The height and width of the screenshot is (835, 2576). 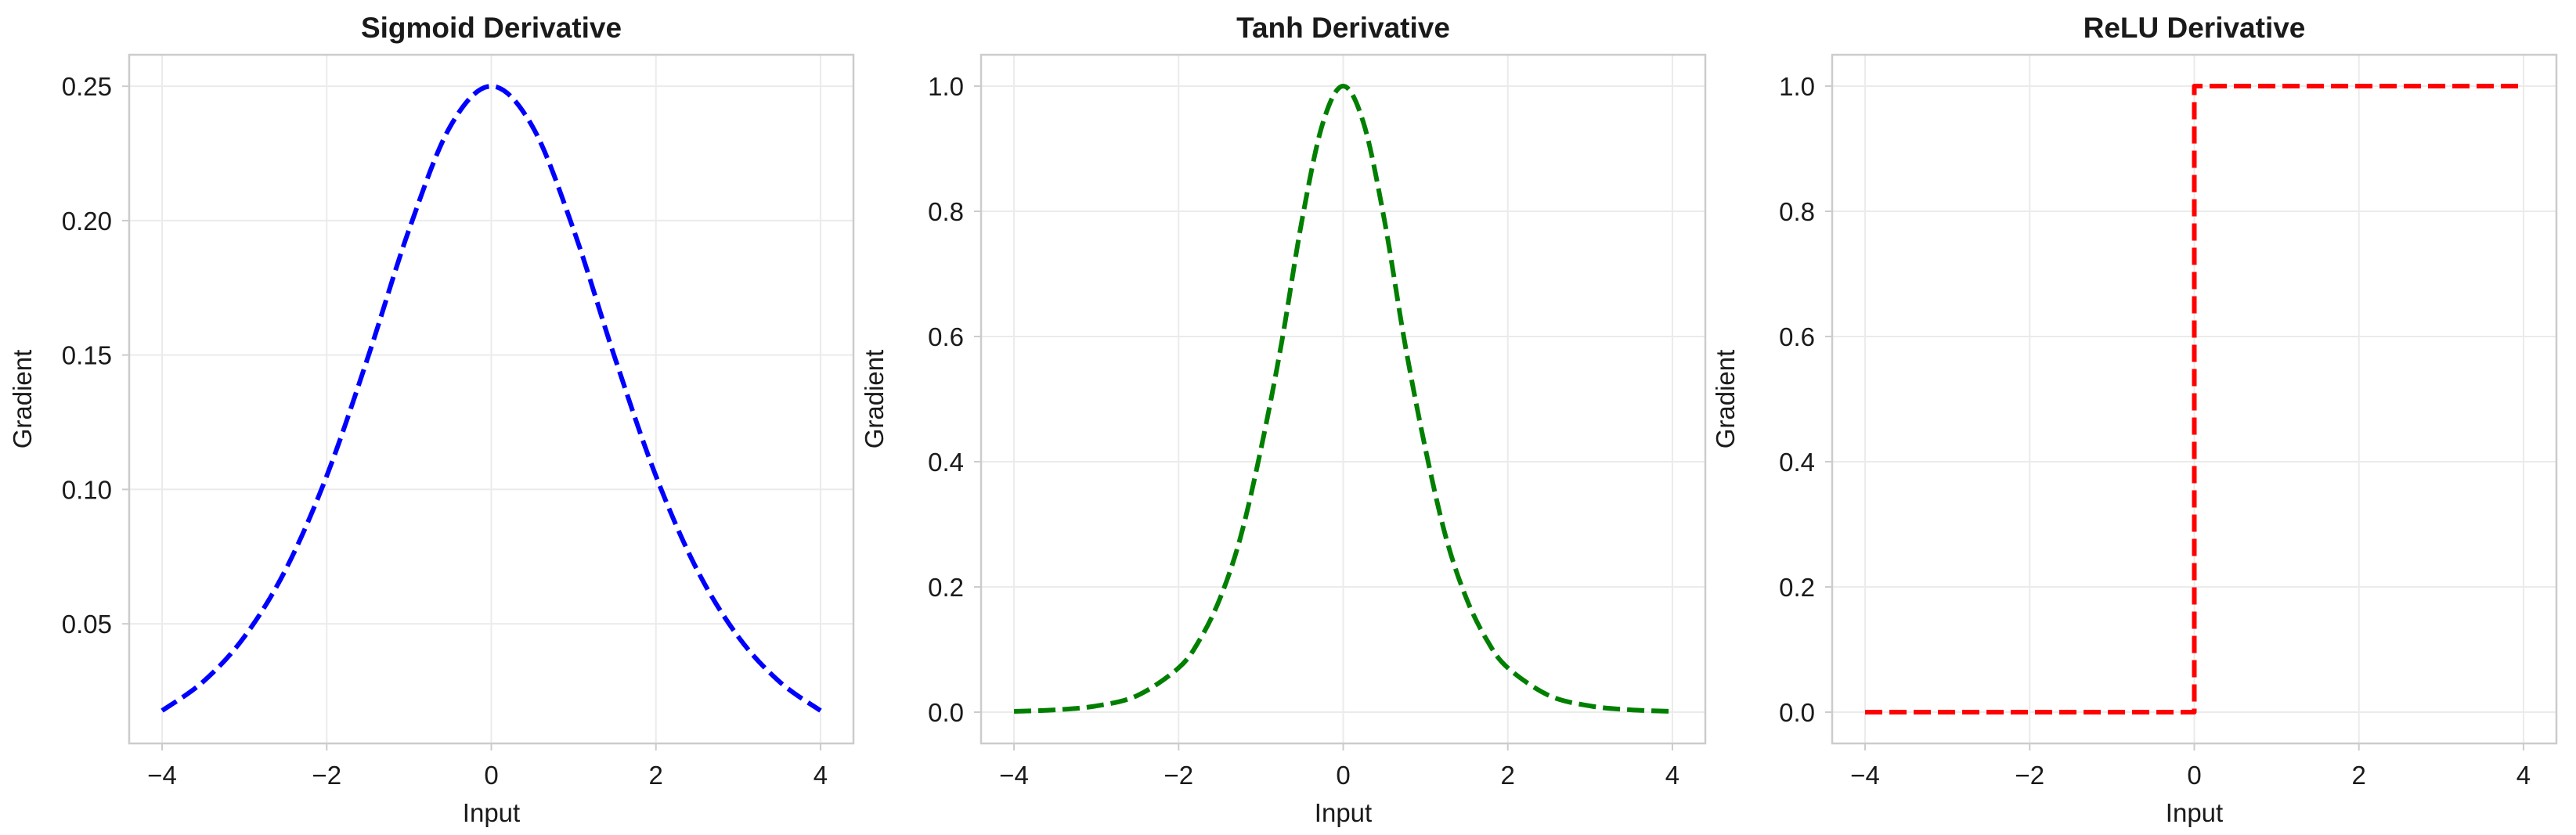 What do you see at coordinates (1343, 28) in the screenshot?
I see `chart-title: Tanh Derivative` at bounding box center [1343, 28].